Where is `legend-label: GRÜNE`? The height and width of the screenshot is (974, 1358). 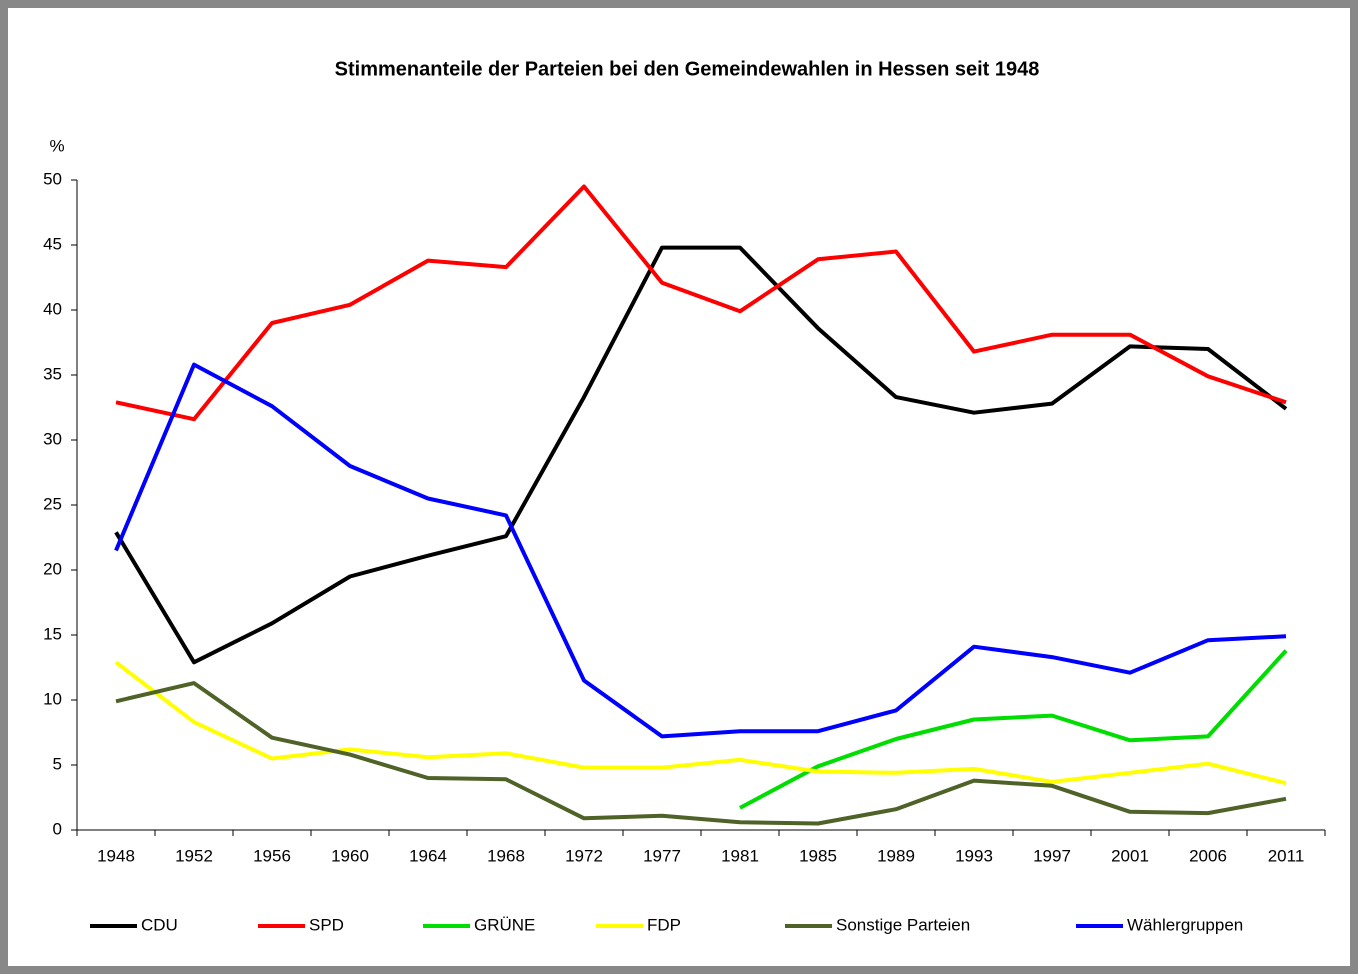 legend-label: GRÜNE is located at coordinates (504, 924).